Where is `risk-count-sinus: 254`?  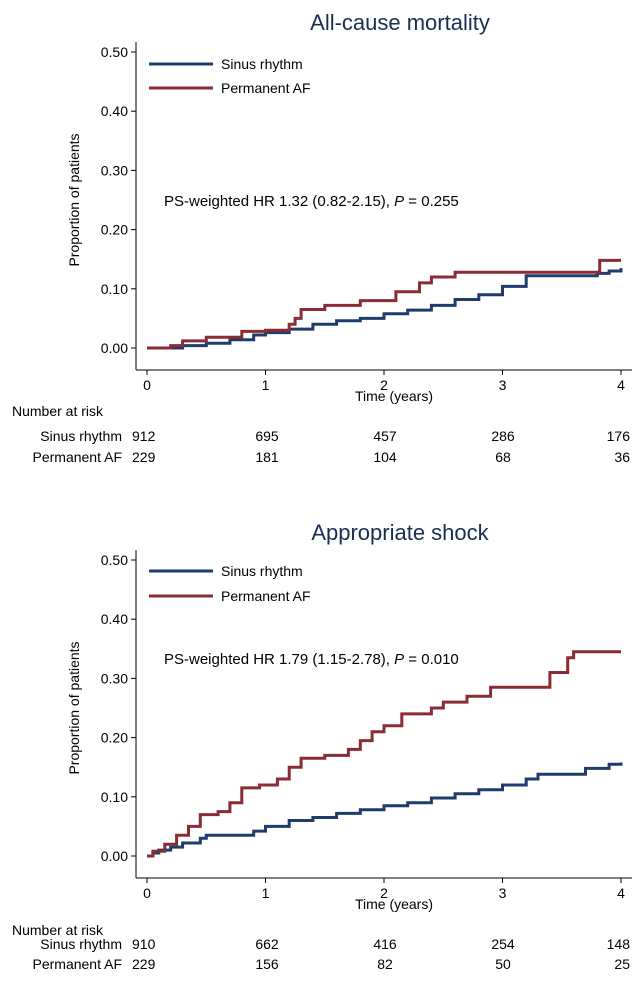
risk-count-sinus: 254 is located at coordinates (503, 944).